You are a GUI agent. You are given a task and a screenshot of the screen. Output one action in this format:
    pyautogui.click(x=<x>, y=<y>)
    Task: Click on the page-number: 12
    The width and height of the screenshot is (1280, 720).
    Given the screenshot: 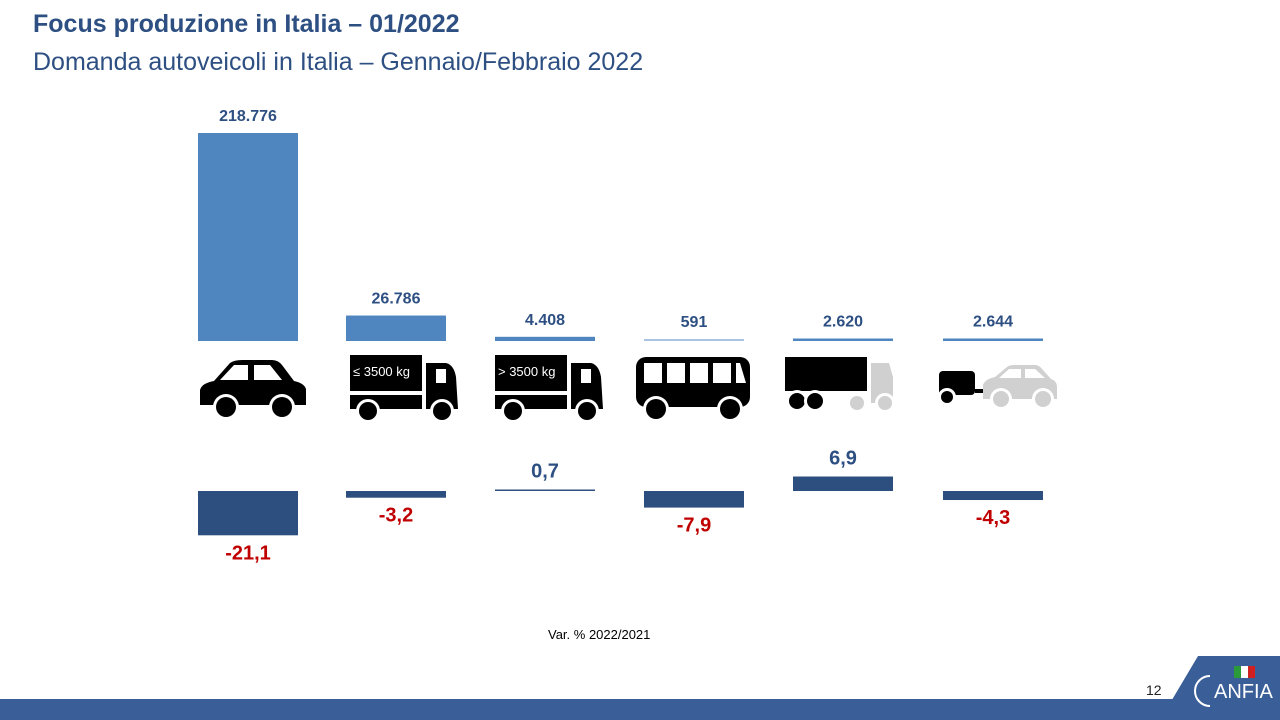 What is the action you would take?
    pyautogui.click(x=1154, y=690)
    